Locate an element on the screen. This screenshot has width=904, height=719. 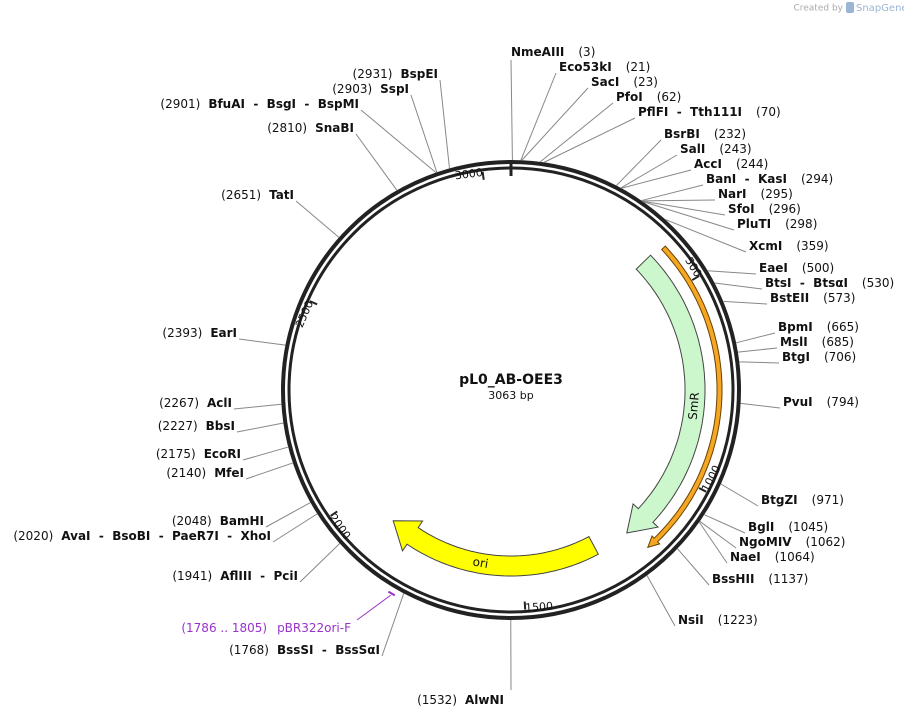
site-label: NsiI (1223) is located at coordinates (718, 620).